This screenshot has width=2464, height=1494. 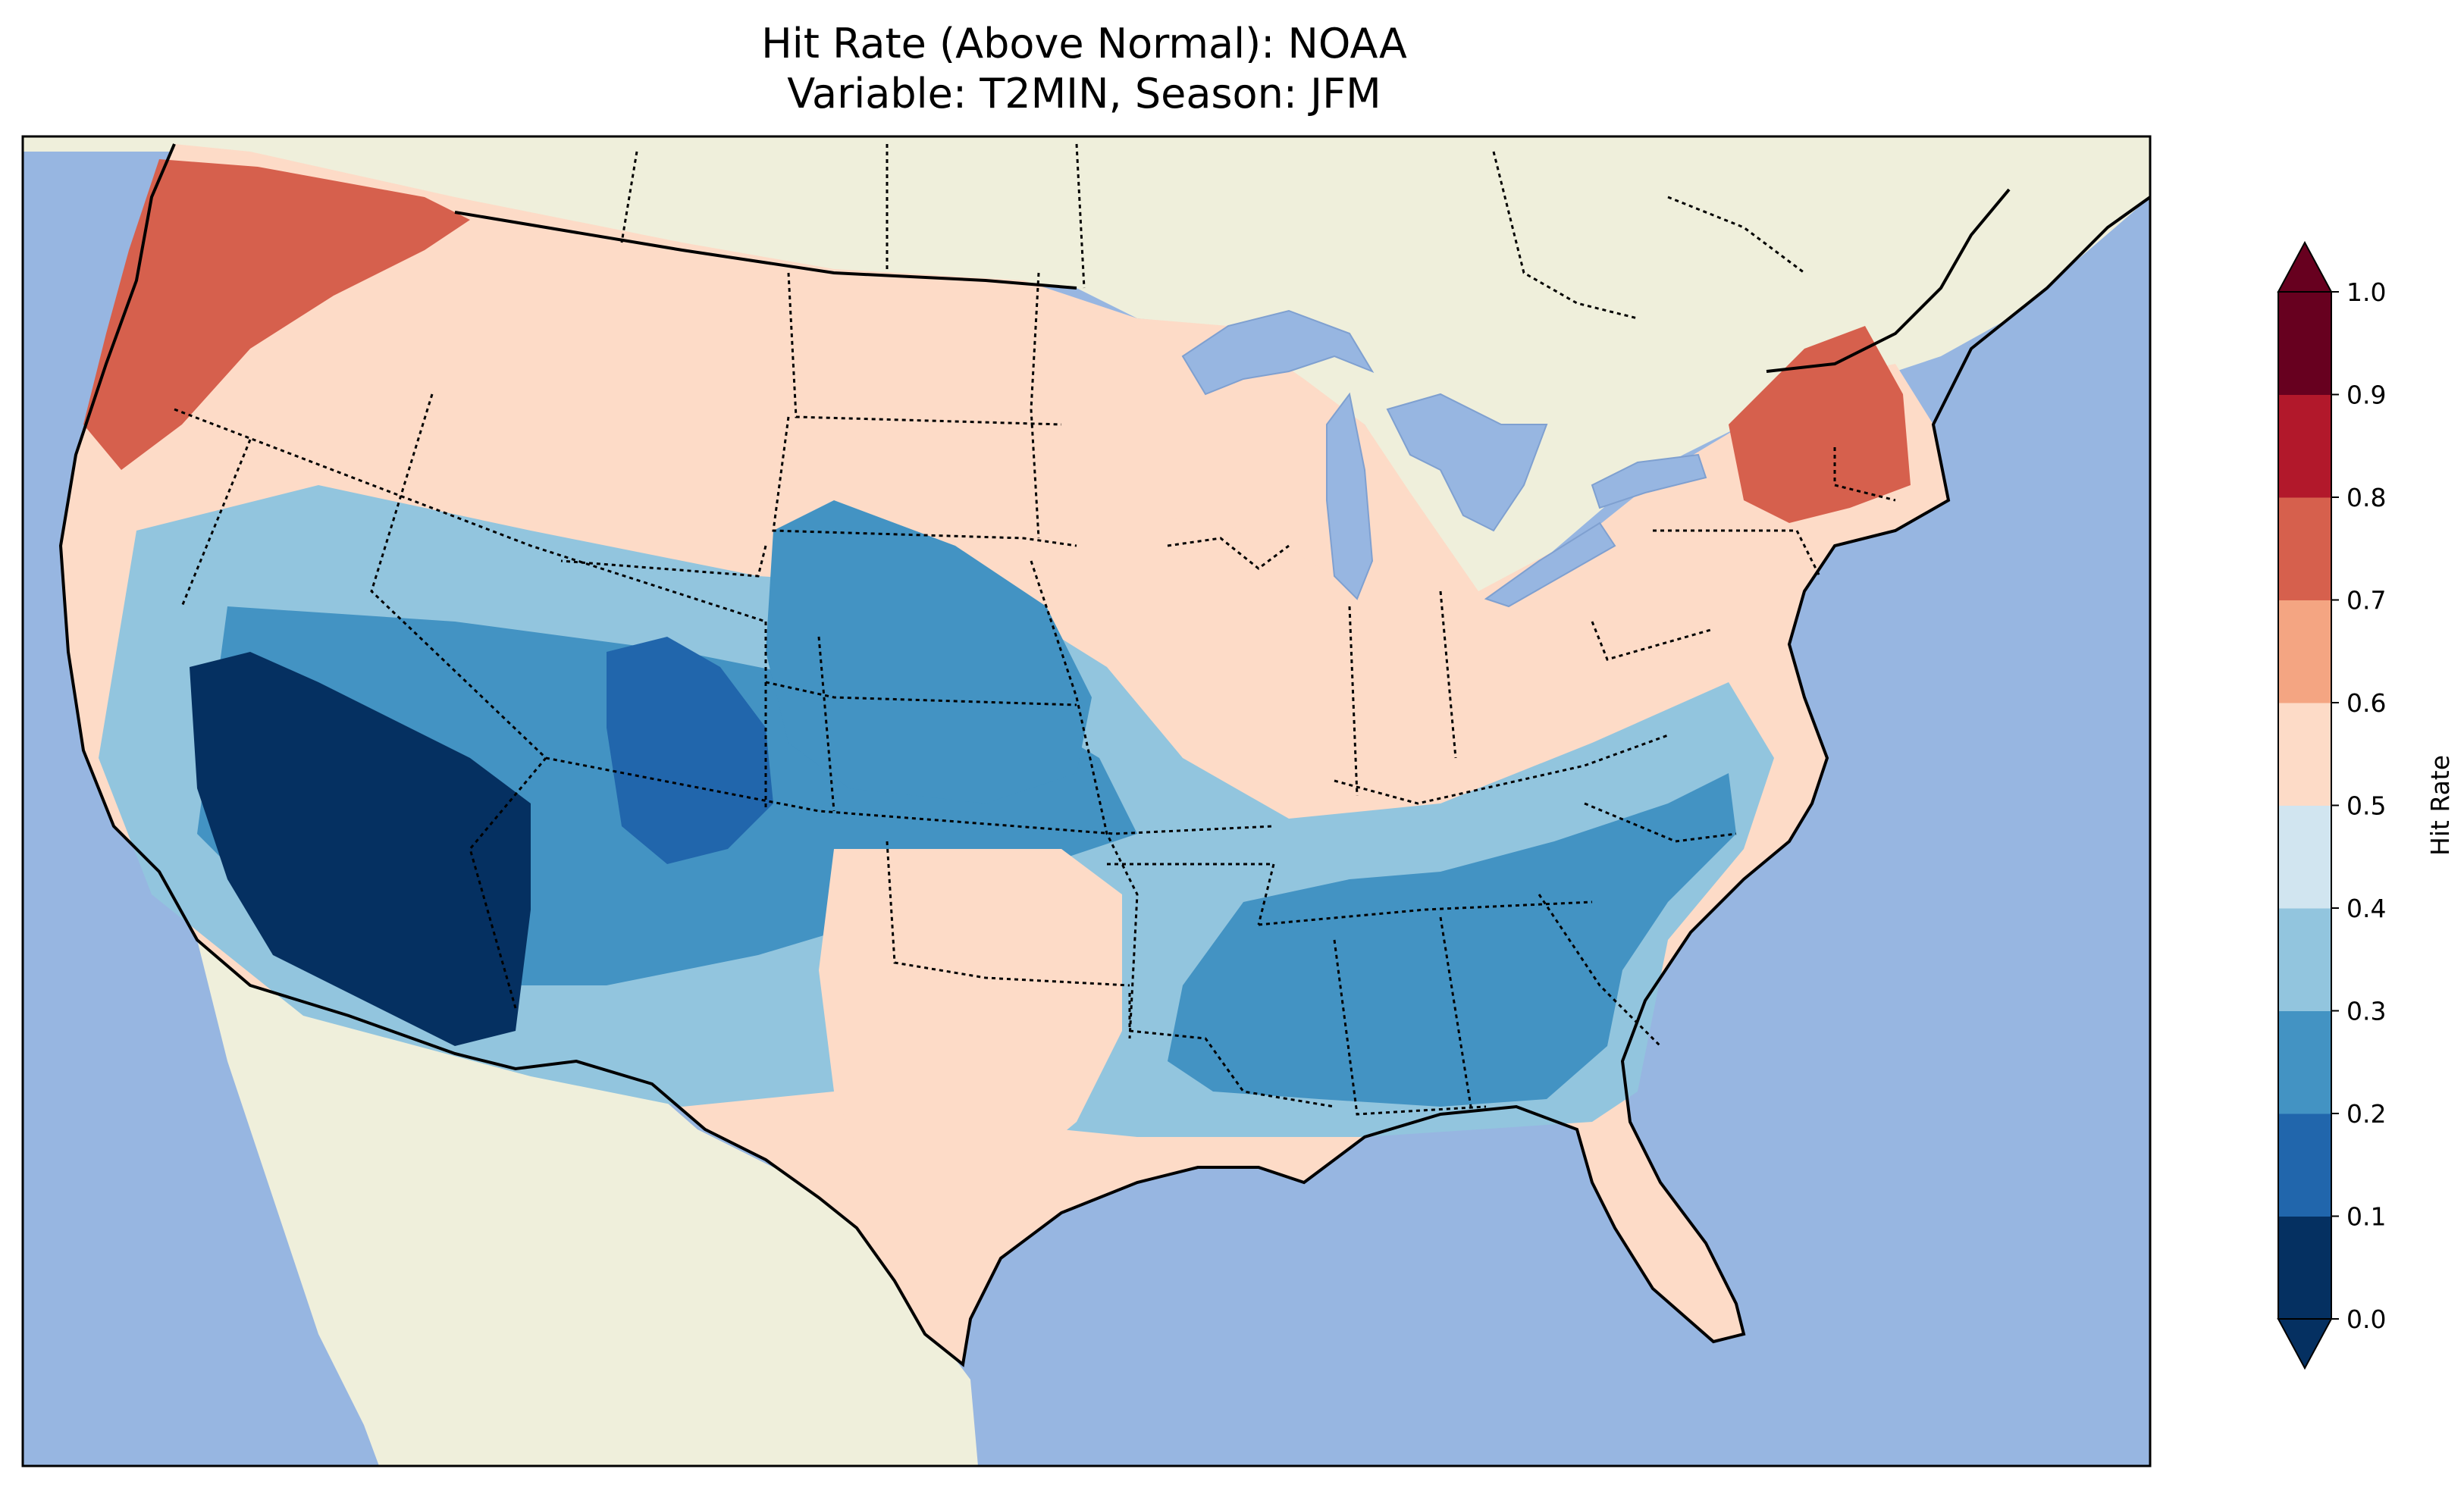 I want to click on colorbar-tick-label: 0.9, so click(x=2366, y=395).